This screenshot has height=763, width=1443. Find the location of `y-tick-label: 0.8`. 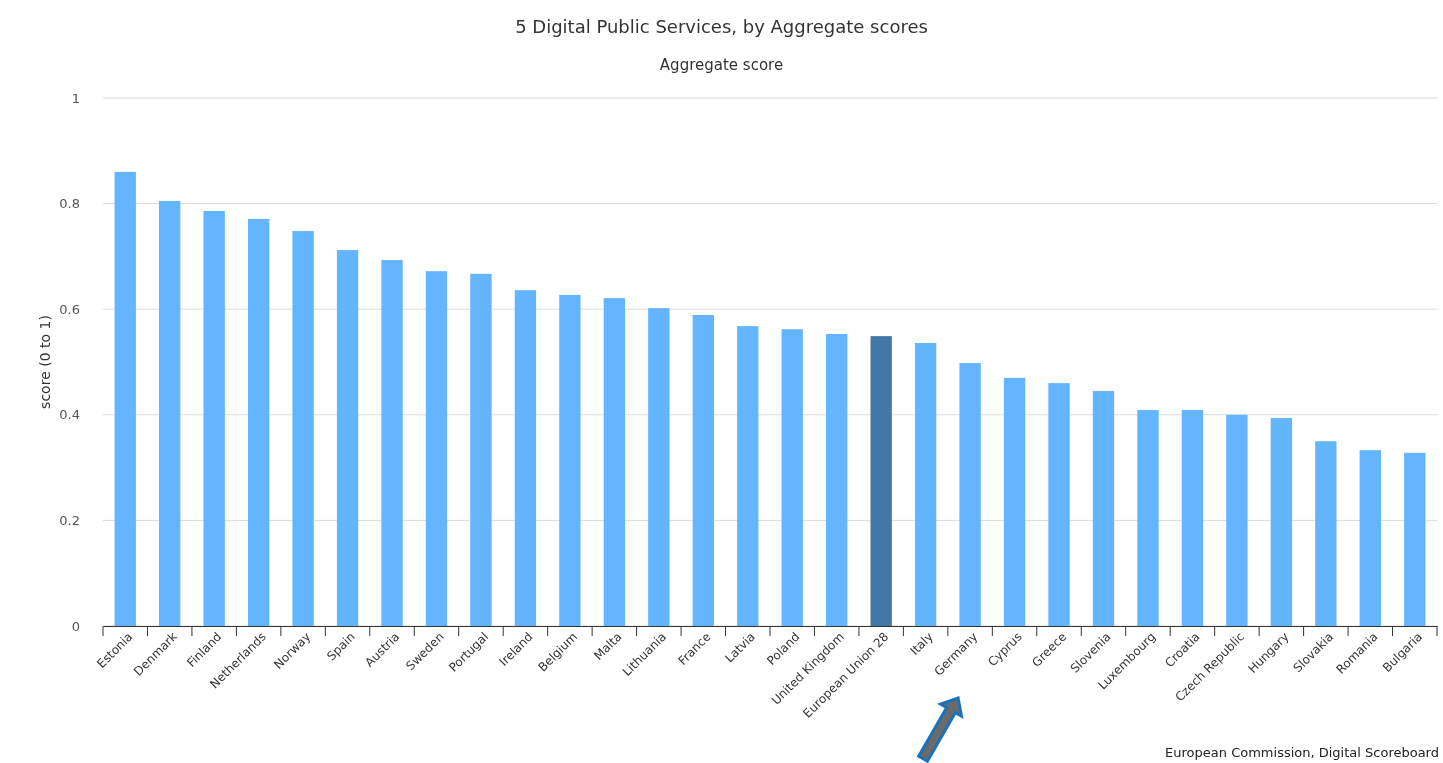

y-tick-label: 0.8 is located at coordinates (69, 204).